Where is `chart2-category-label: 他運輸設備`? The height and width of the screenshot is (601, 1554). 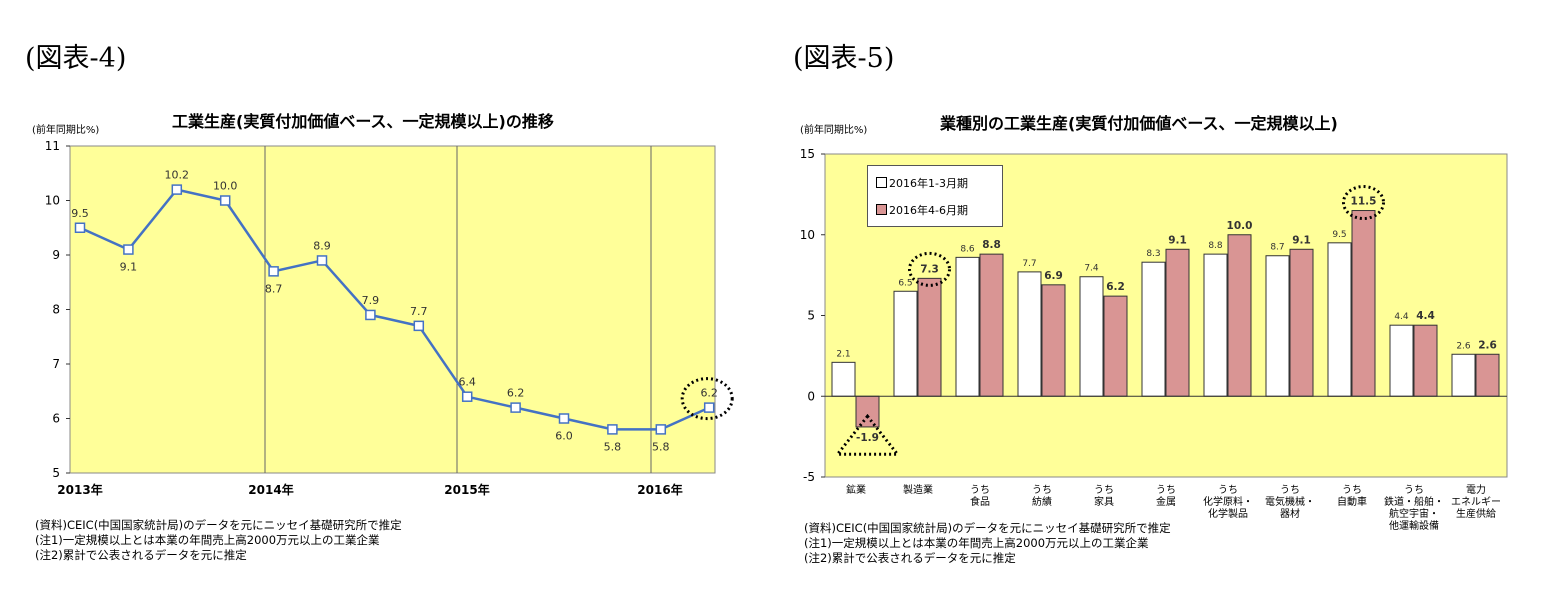
chart2-category-label: 他運輸設備 is located at coordinates (1414, 525).